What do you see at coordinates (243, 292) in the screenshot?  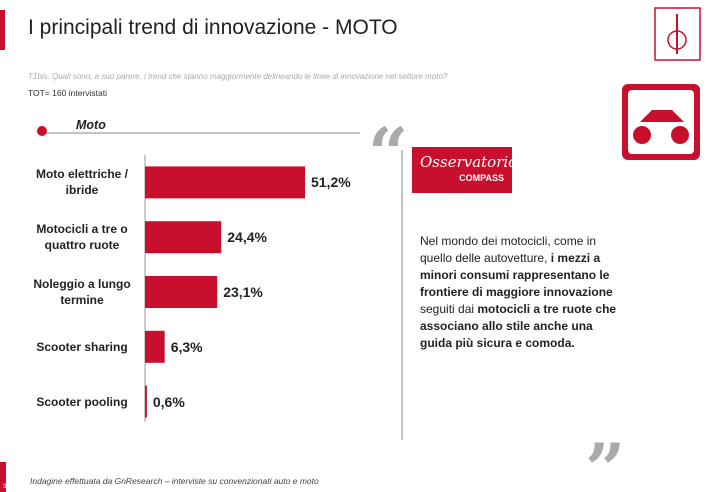 I see `value-label: 23,1%` at bounding box center [243, 292].